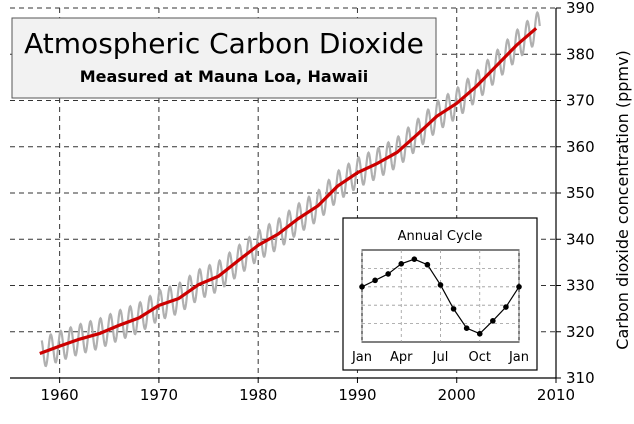 This screenshot has height=424, width=634. Describe the element at coordinates (159, 395) in the screenshot. I see `x-tick-label: 1970` at that location.